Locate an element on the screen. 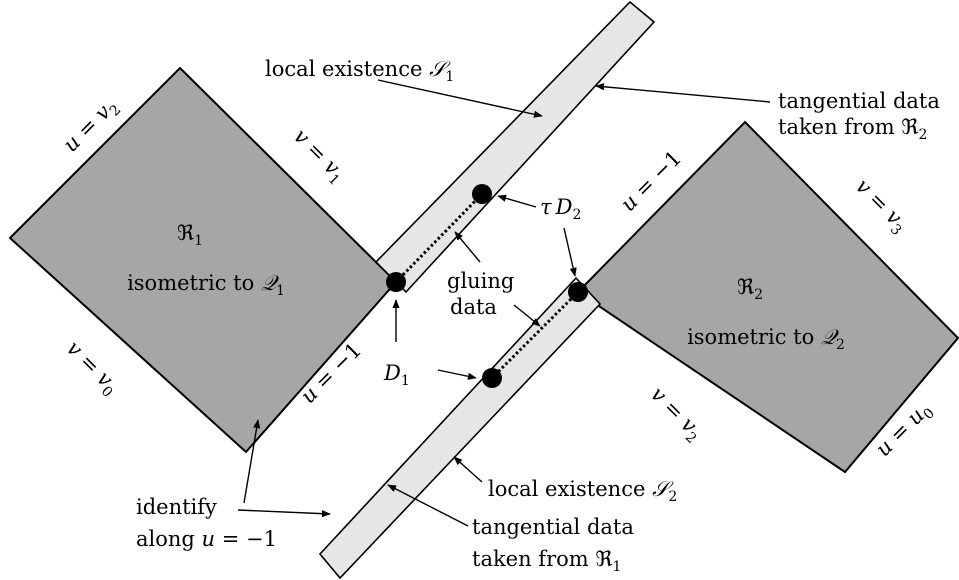 This screenshot has width=959, height=580. annotation-tangential-r2-line2: taken from ℜ2 is located at coordinates (852, 129).